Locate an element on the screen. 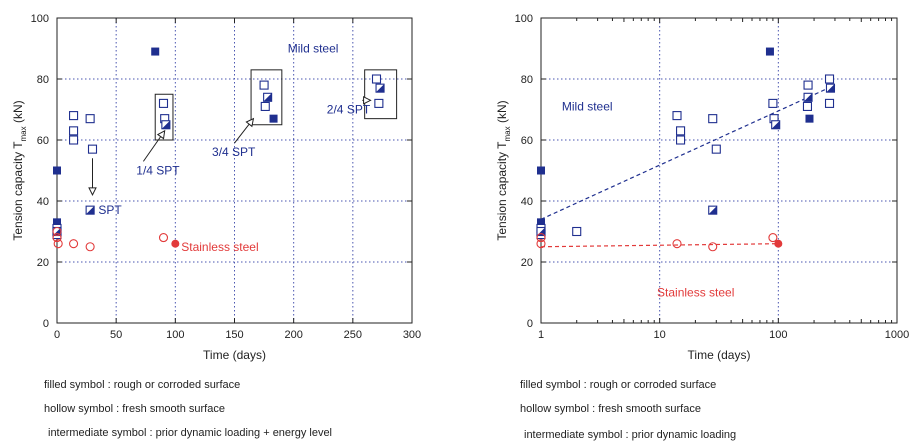 Image resolution: width=914 pixels, height=447 pixels. x-tick-label: 300 is located at coordinates (412, 335).